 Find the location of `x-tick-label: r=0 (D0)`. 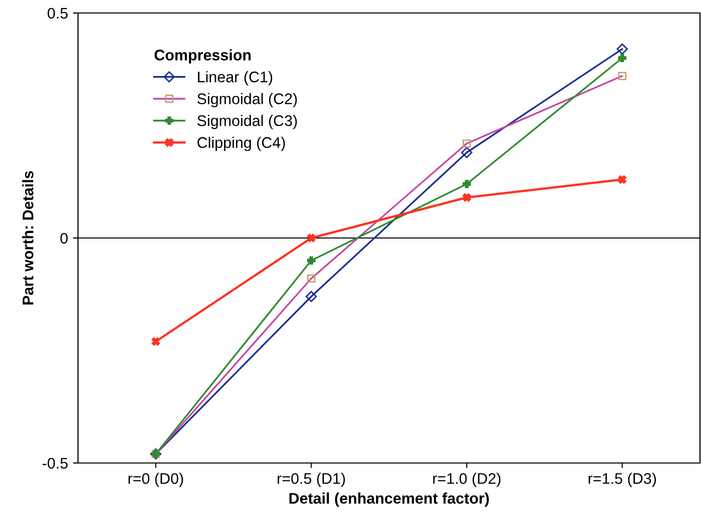

x-tick-label: r=0 (D0) is located at coordinates (156, 479).